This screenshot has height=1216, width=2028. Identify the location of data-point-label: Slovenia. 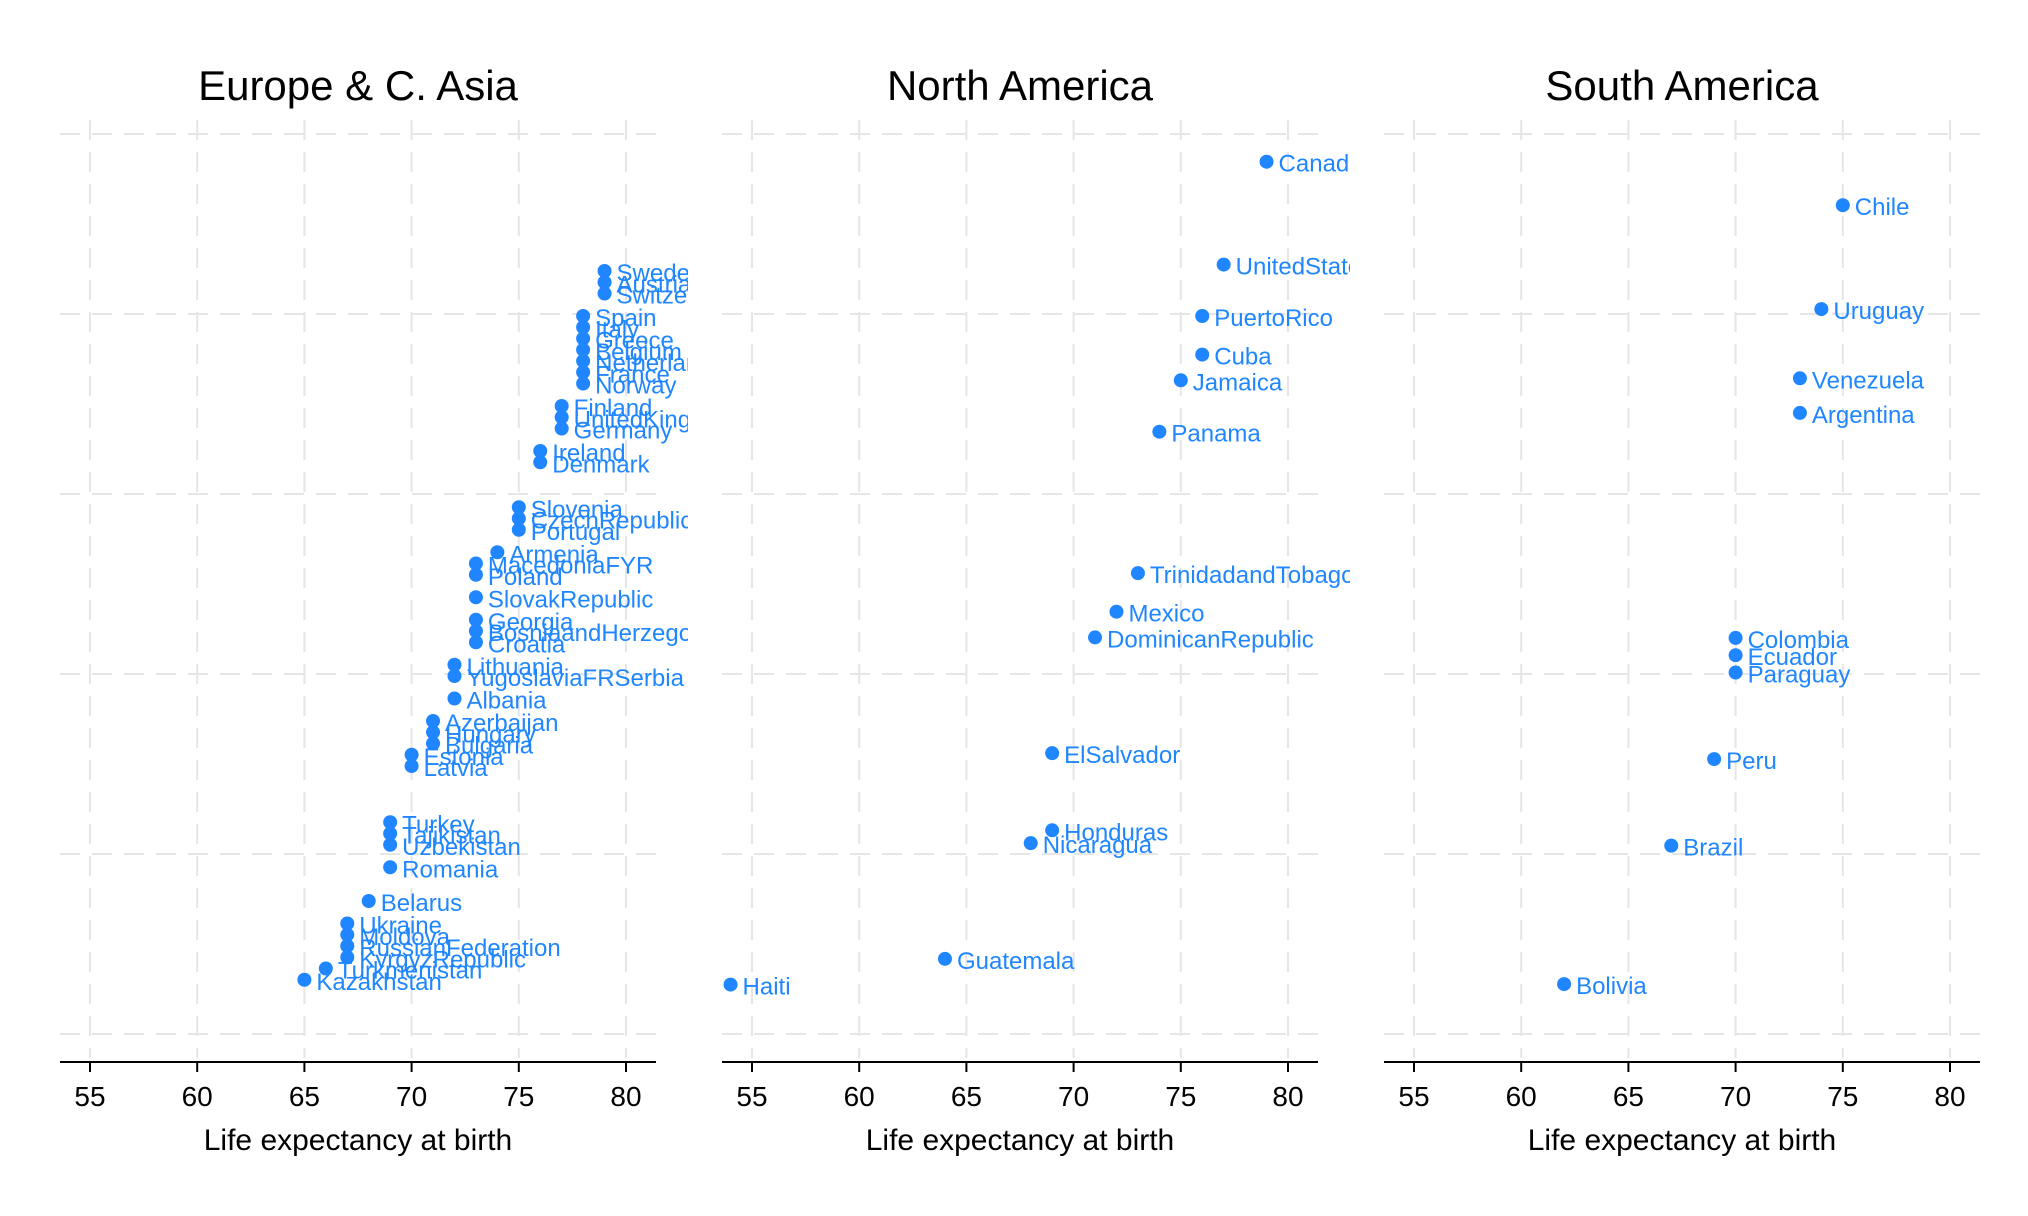
(577, 509).